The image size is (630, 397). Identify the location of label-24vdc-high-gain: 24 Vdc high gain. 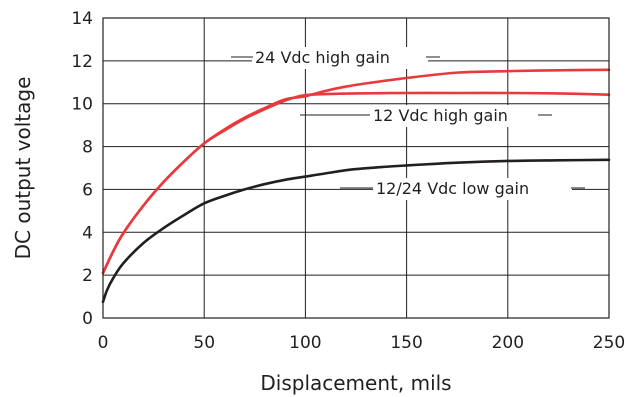
(322, 57).